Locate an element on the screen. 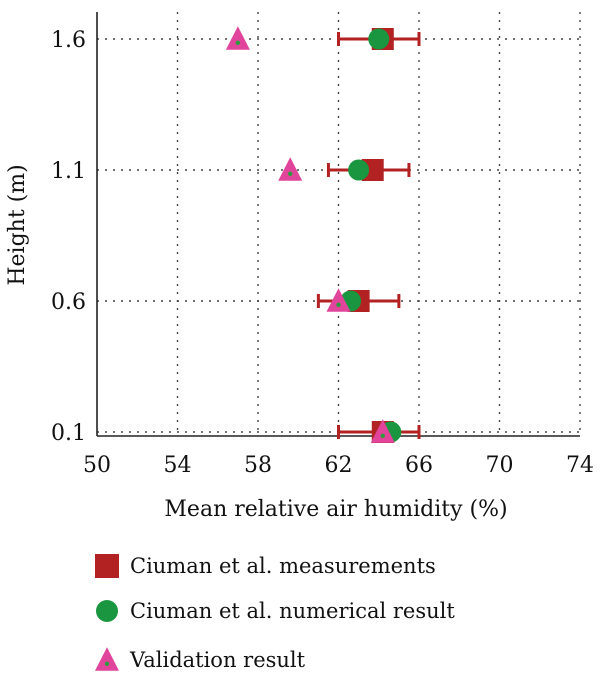 This screenshot has width=600, height=680. x-tick-label: 74 is located at coordinates (580, 465).